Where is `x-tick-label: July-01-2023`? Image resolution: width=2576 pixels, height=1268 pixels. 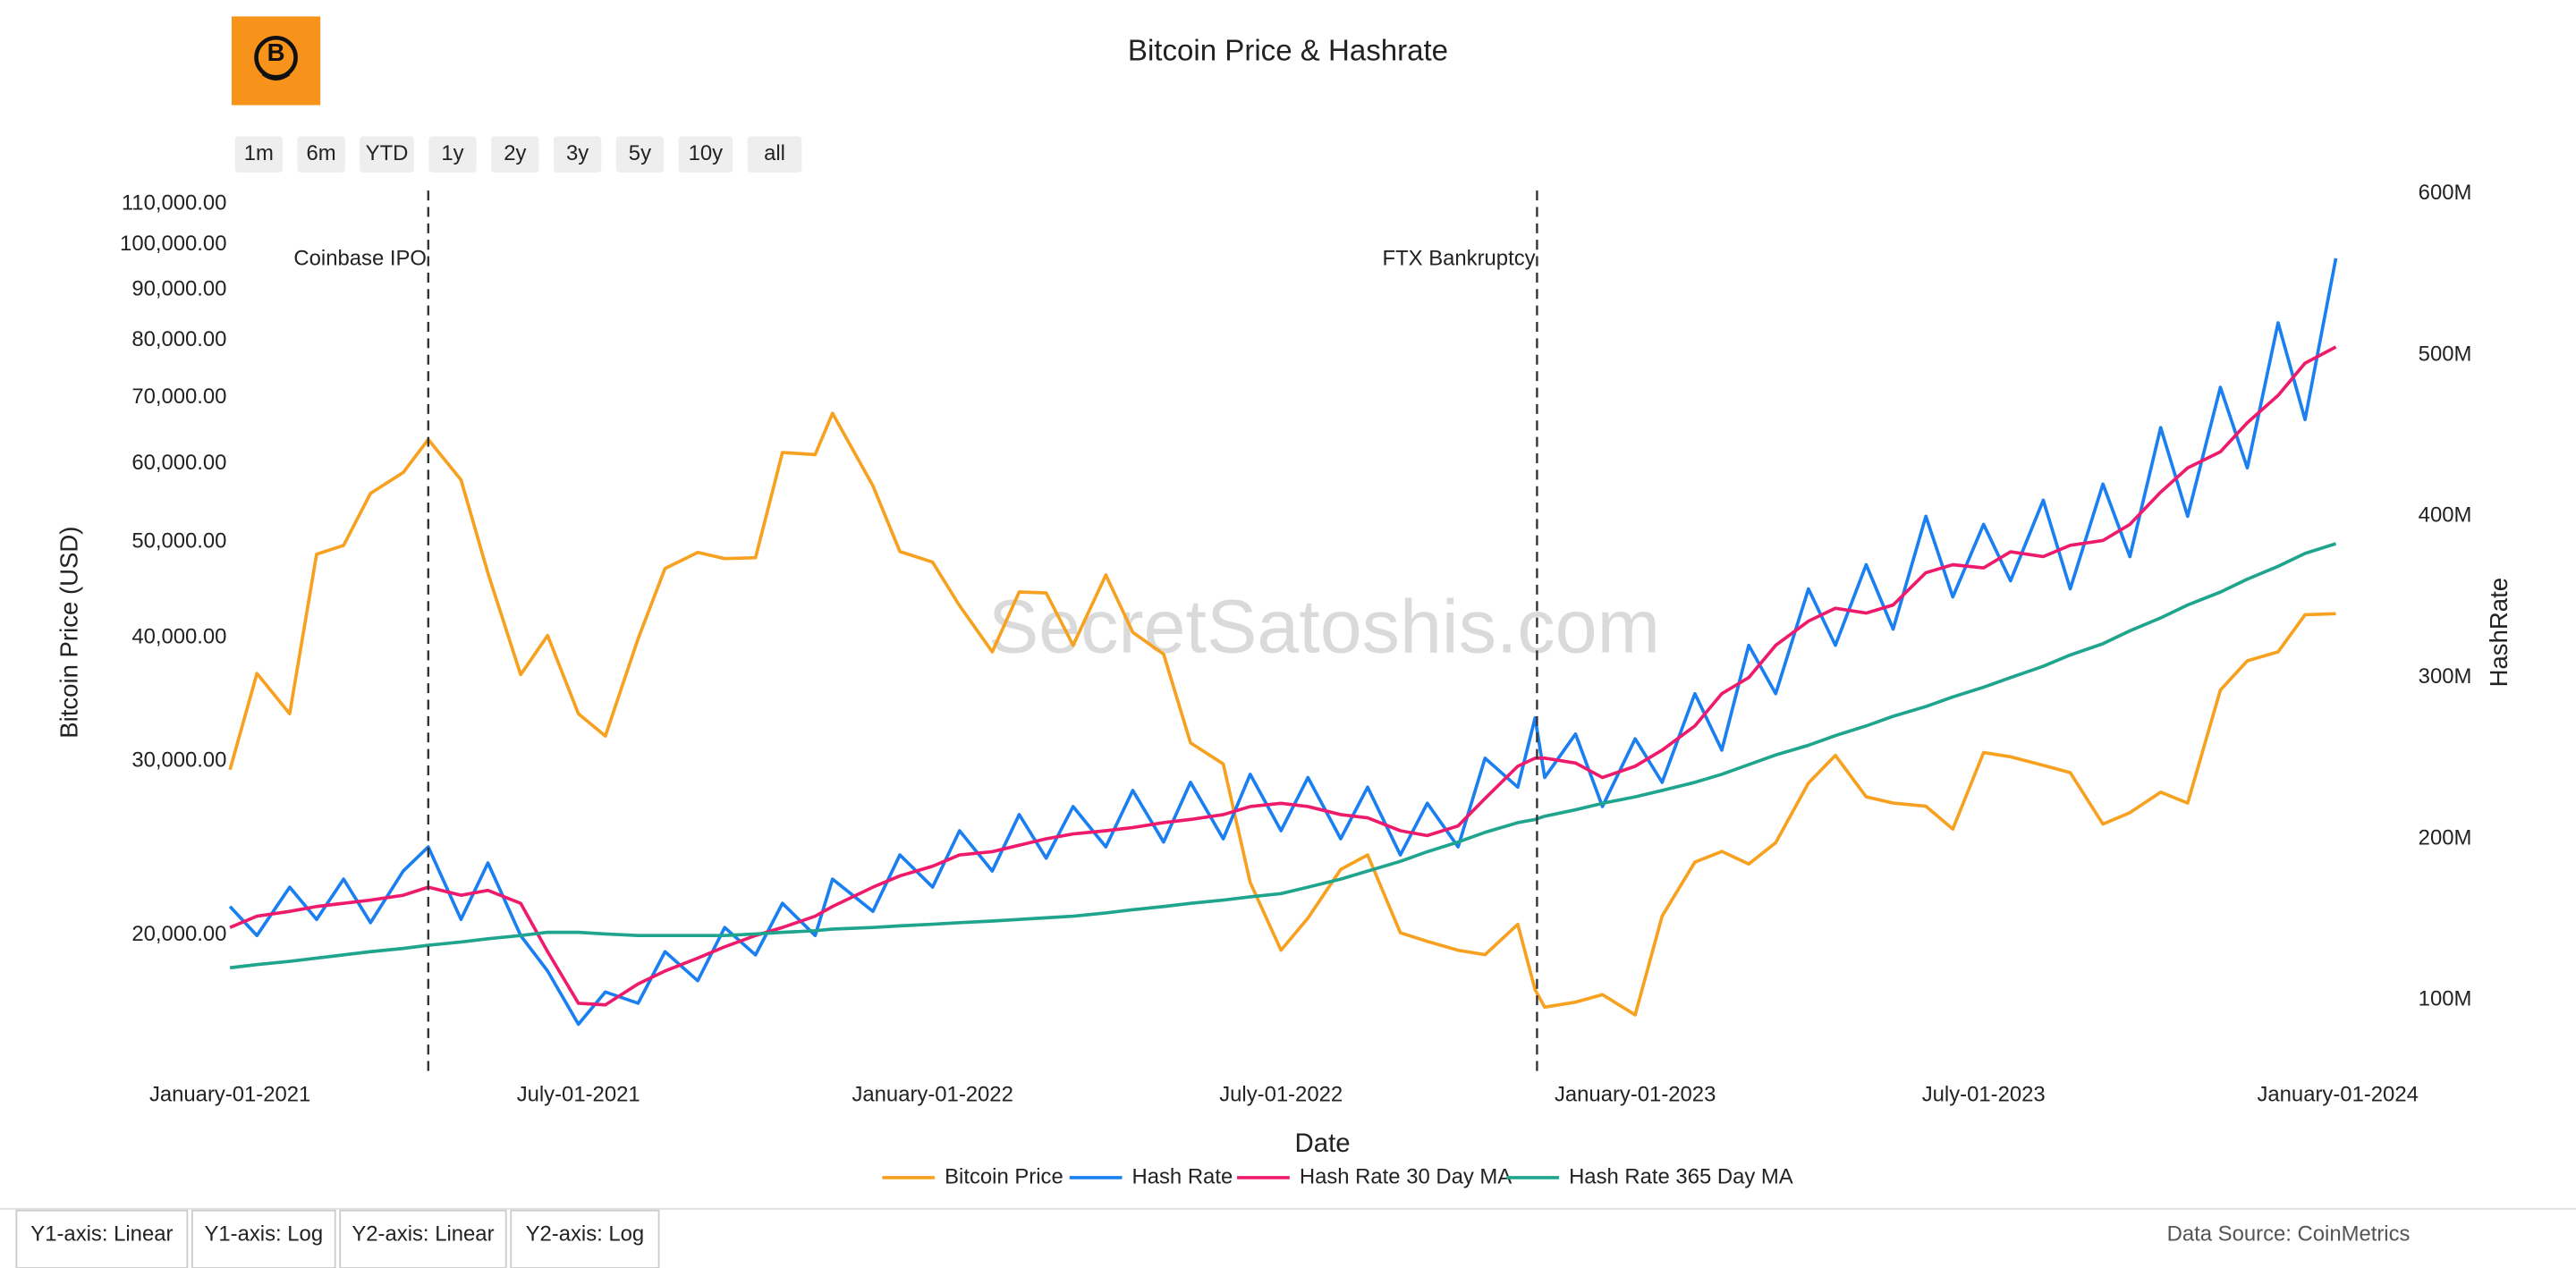
x-tick-label: July-01-2023 is located at coordinates (1984, 1094).